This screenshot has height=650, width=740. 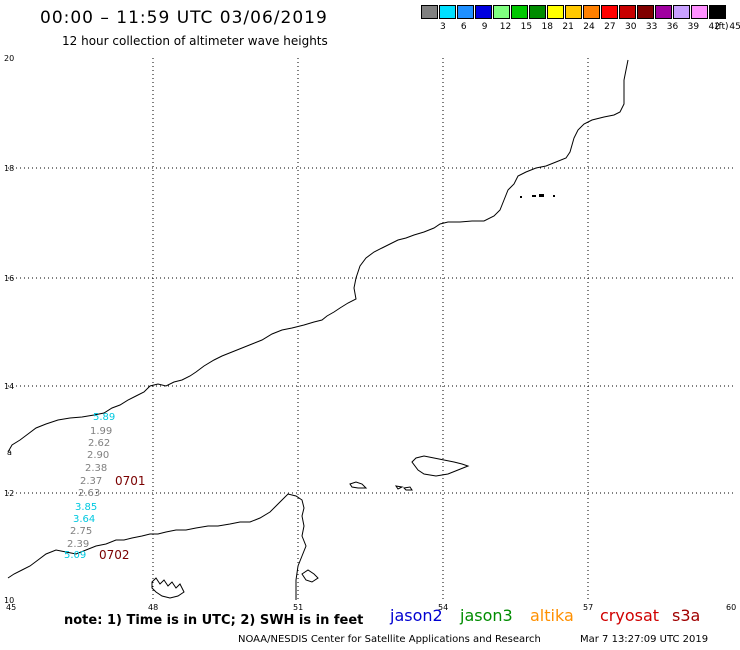 I want to click on satellite-s3a: s3a, so click(x=686, y=615).